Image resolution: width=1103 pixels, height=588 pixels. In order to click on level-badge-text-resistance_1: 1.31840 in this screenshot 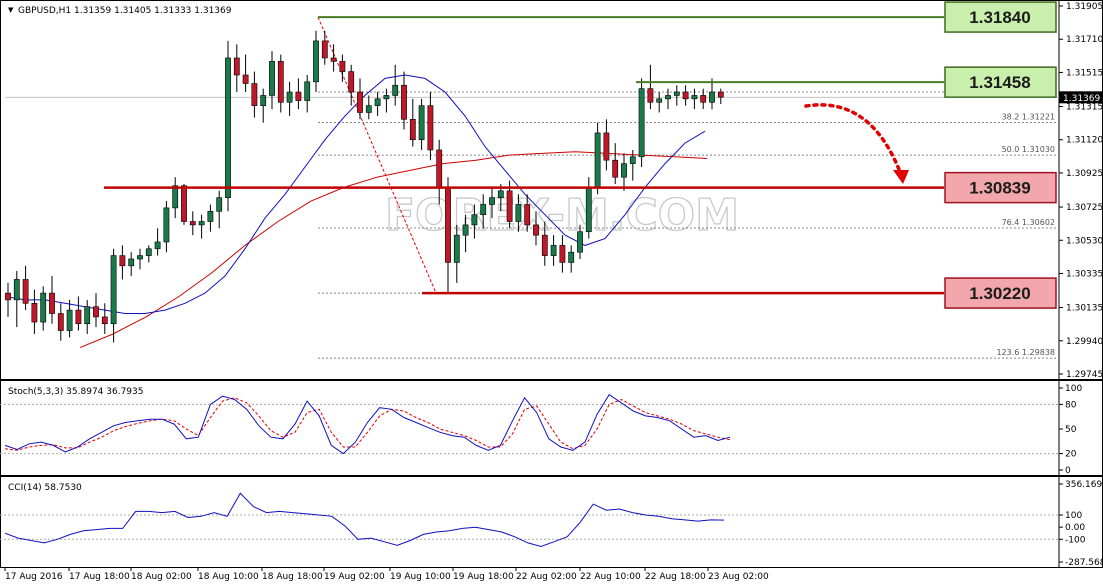, I will do `click(999, 17)`.